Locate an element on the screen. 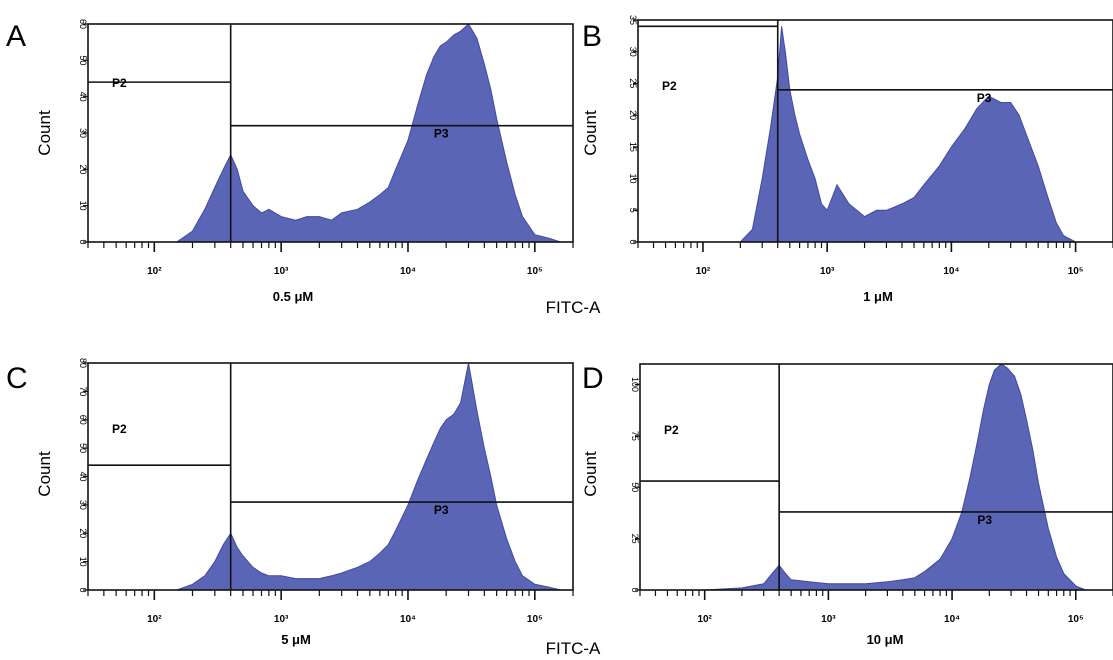 Image resolution: width=1113 pixels, height=660 pixels. y-tick-label: 80 is located at coordinates (83, 363).